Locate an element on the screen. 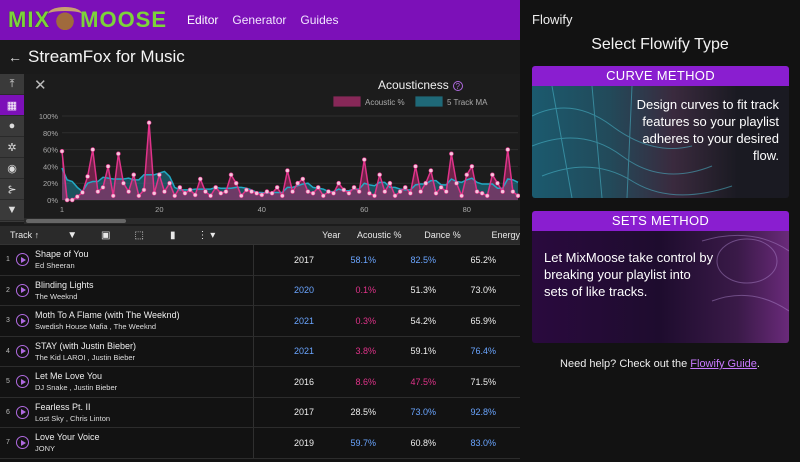  more-options-icon: ⋮ ▾ is located at coordinates (206, 235).